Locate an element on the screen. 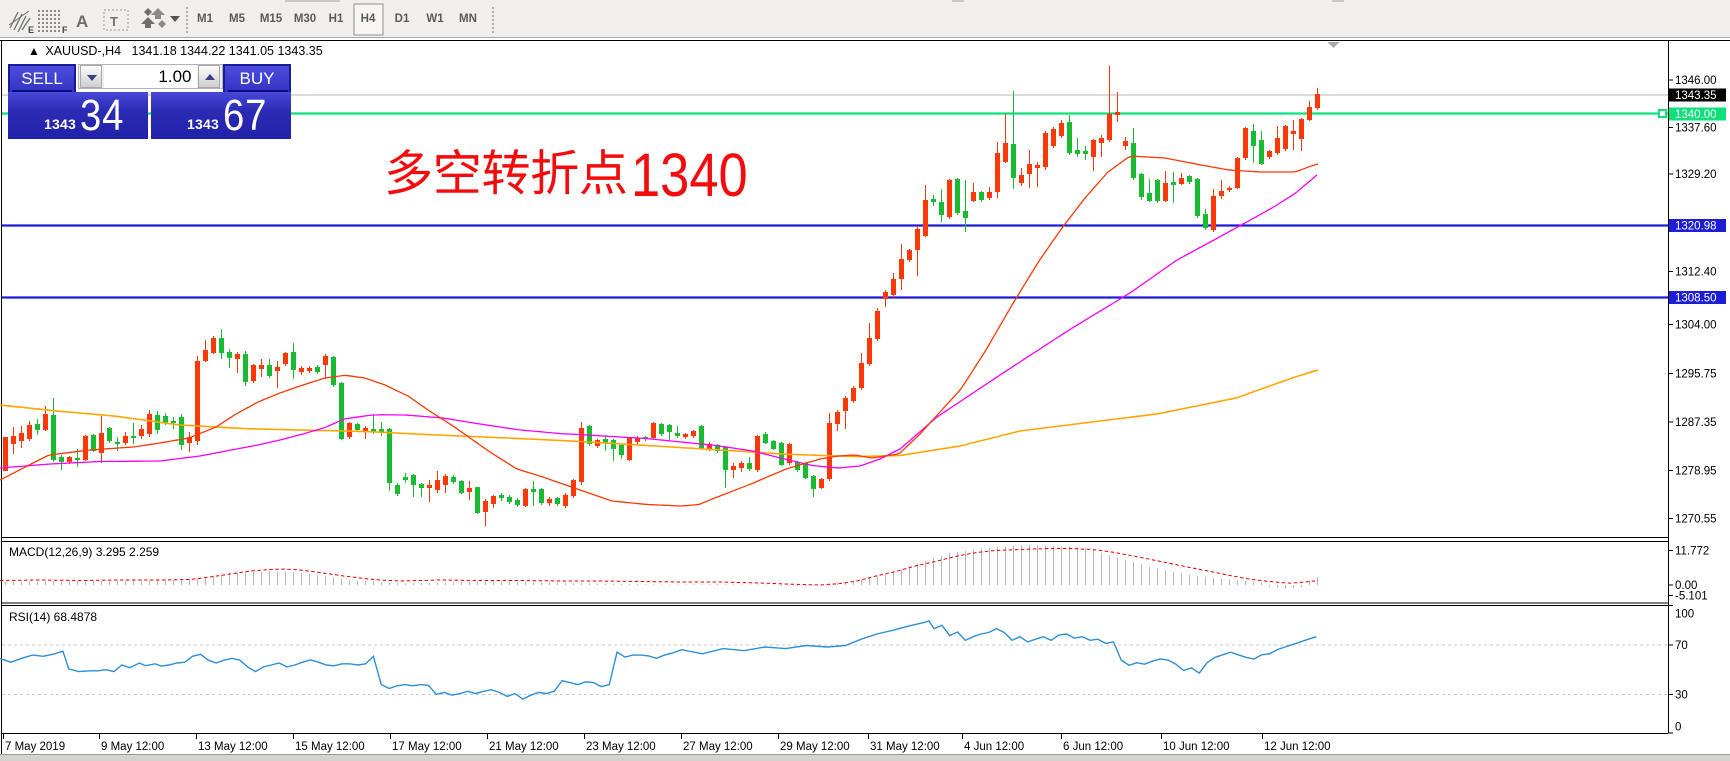 Image resolution: width=1730 pixels, height=761 pixels. svg-text: 1340 is located at coordinates (689, 175).